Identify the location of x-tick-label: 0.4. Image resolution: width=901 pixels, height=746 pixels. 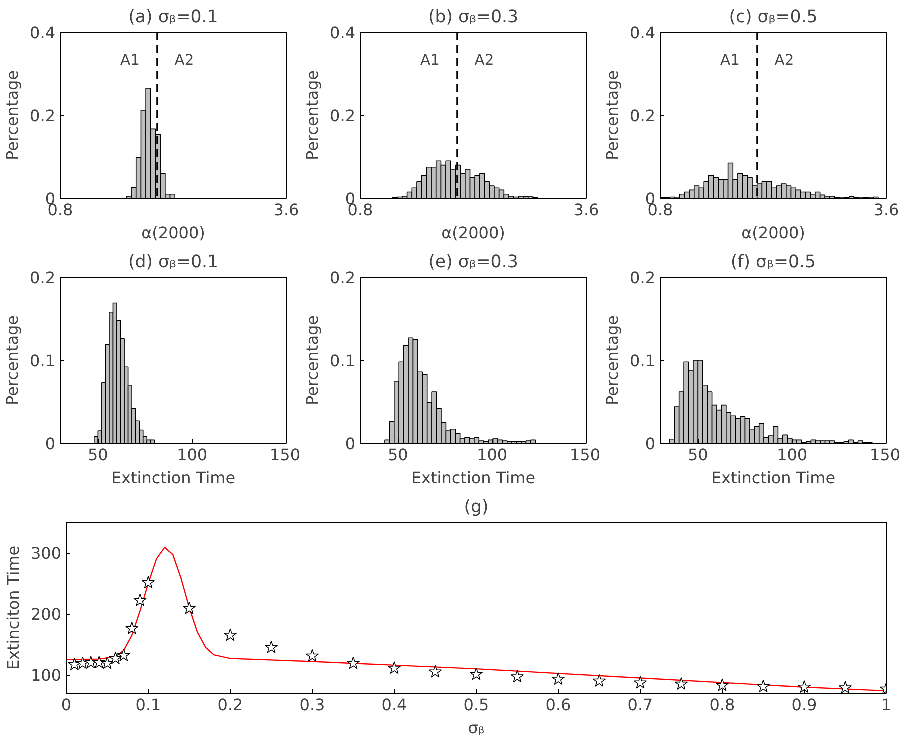
(395, 705).